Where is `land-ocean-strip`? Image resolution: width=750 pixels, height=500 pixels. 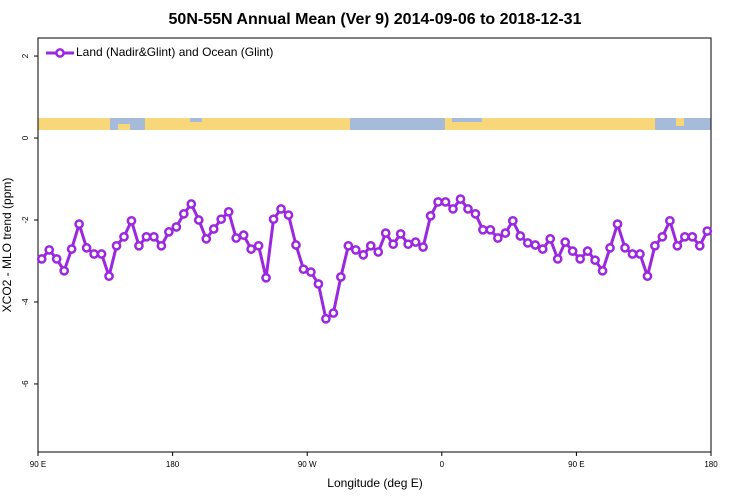 land-ocean-strip is located at coordinates (374, 124).